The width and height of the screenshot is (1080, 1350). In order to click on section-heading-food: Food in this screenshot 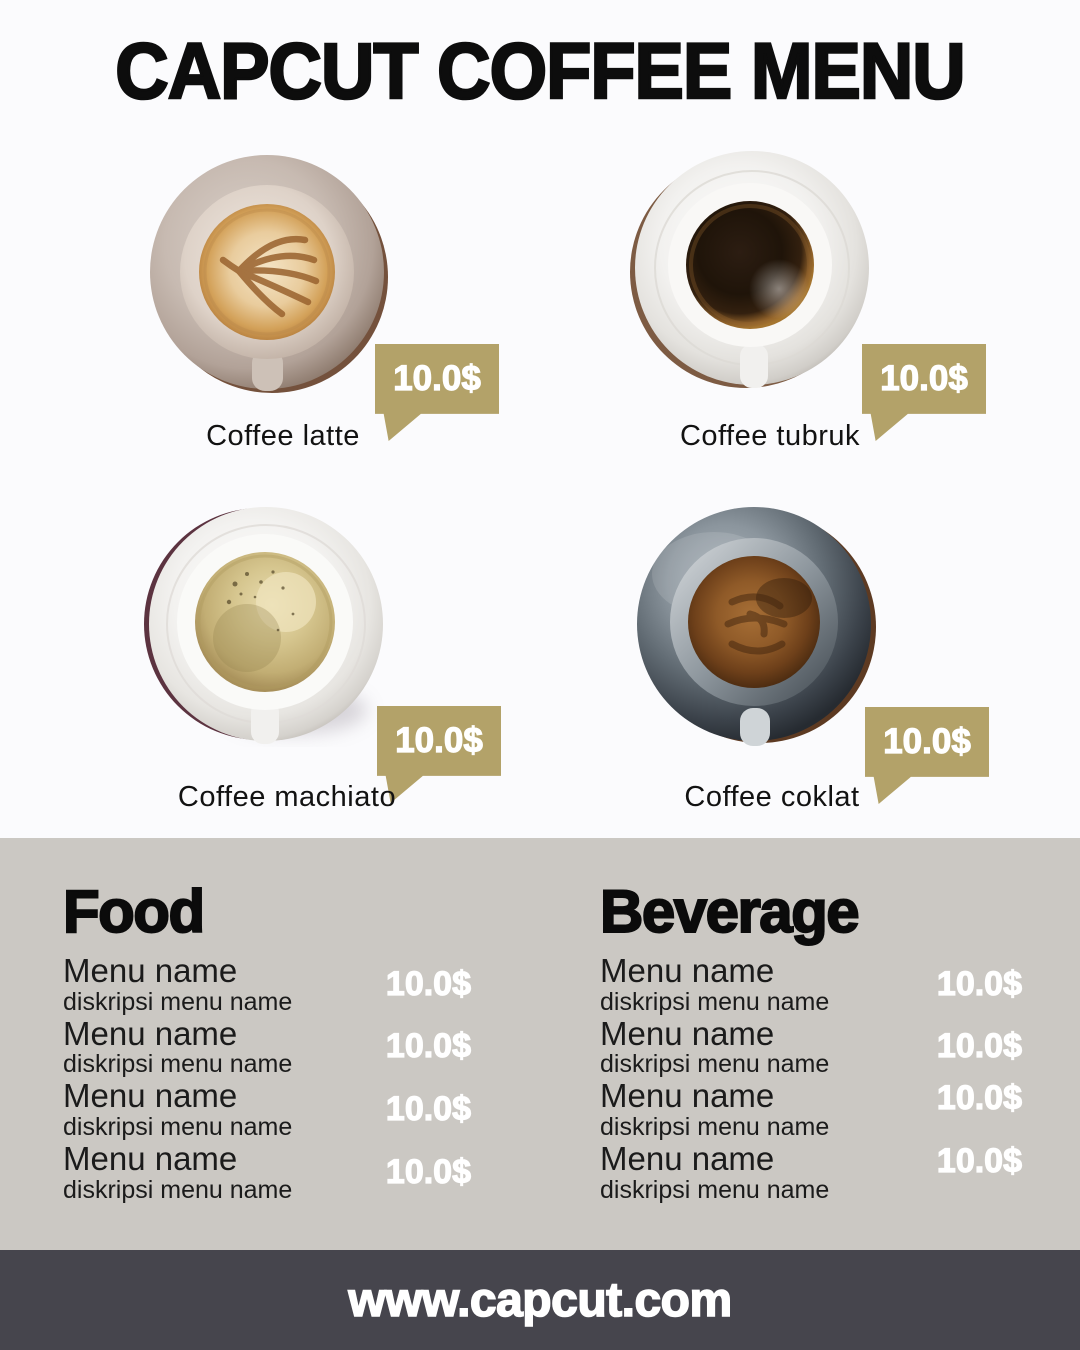, I will do `click(134, 911)`.